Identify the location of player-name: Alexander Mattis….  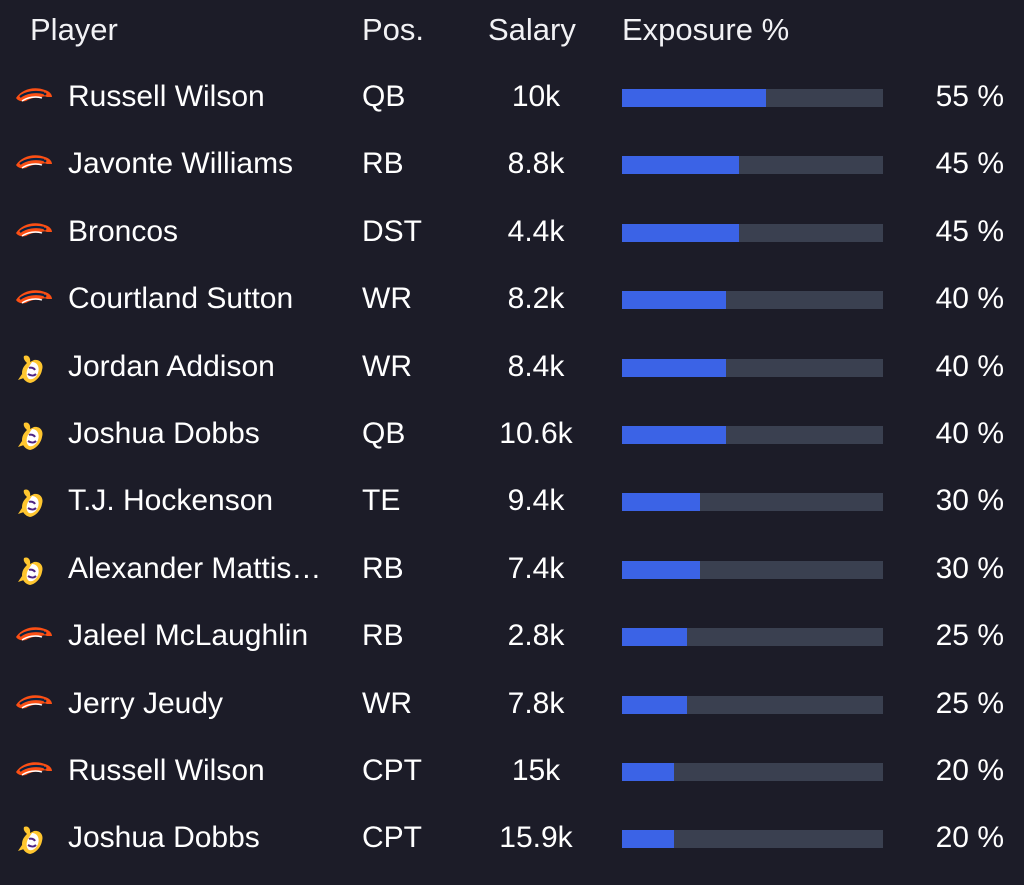
(195, 568).